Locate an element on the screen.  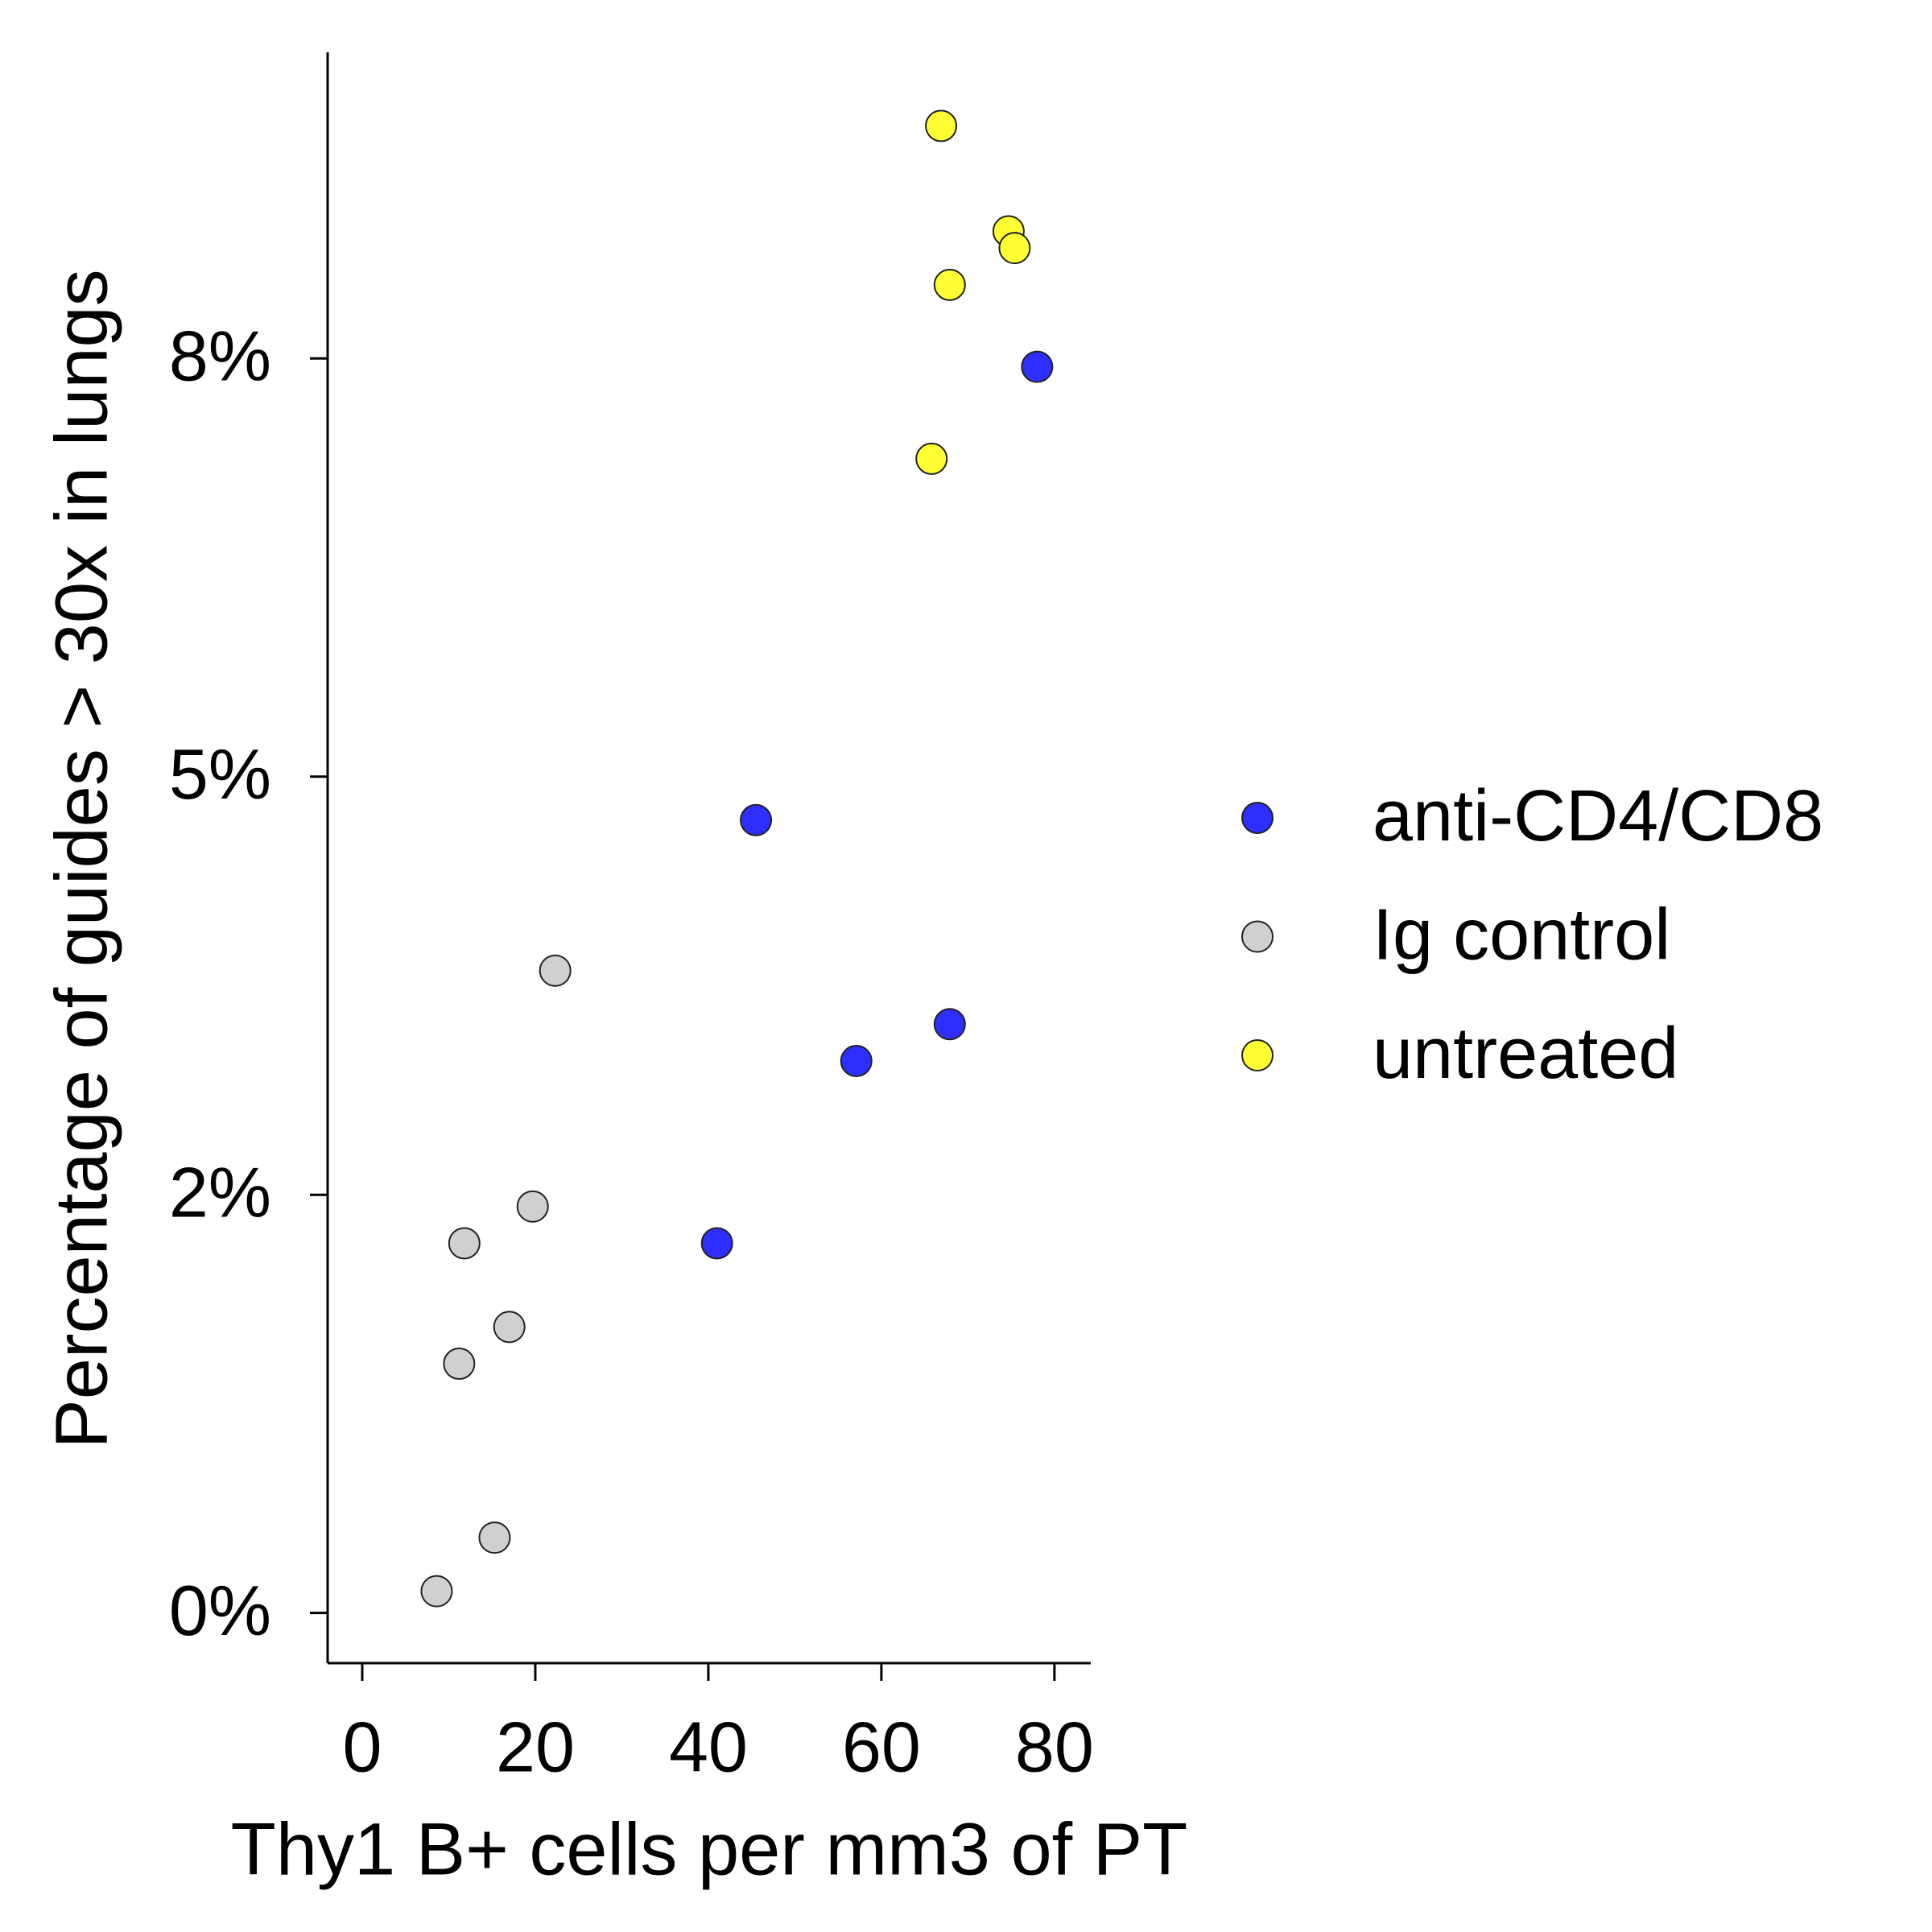
y-tick-label: 0% is located at coordinates (220, 1610).